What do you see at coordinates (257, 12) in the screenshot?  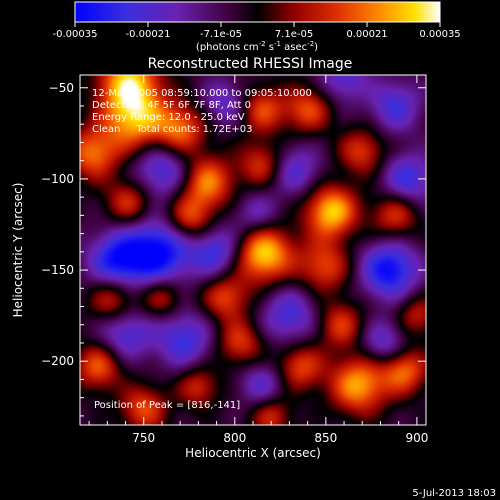 I see `colorbar-gradient` at bounding box center [257, 12].